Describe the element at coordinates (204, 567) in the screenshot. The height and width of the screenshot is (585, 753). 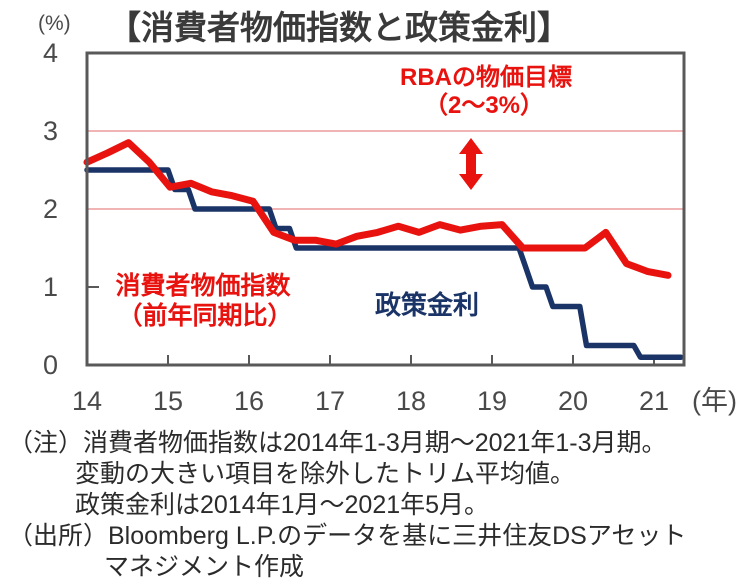
I see `source-line-2: マネジメント作成` at that location.